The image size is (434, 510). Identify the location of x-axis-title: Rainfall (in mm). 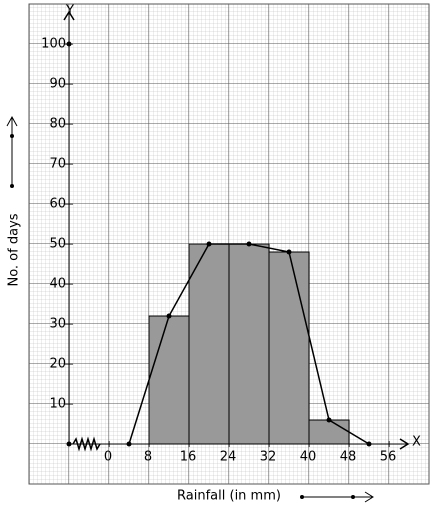
(229, 496).